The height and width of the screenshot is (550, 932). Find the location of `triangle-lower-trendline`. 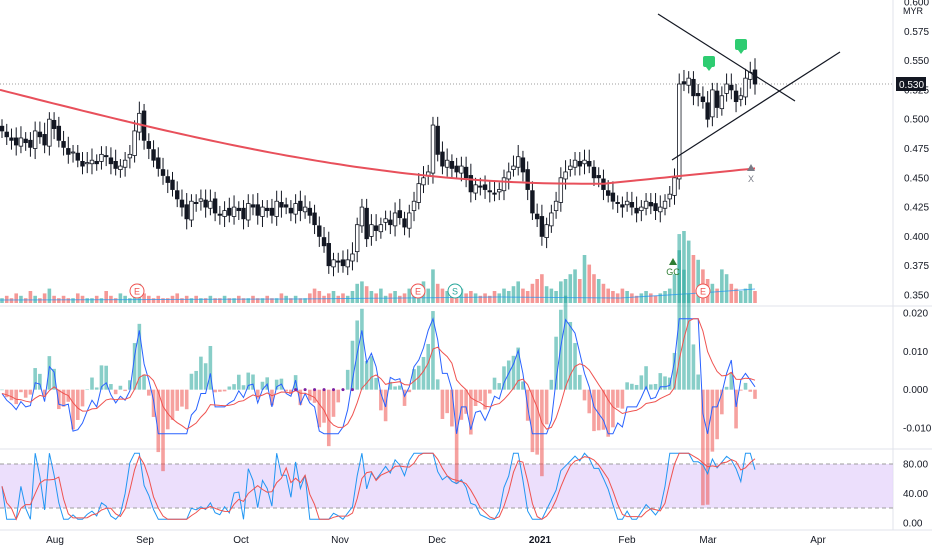

triangle-lower-trendline is located at coordinates (756, 106).